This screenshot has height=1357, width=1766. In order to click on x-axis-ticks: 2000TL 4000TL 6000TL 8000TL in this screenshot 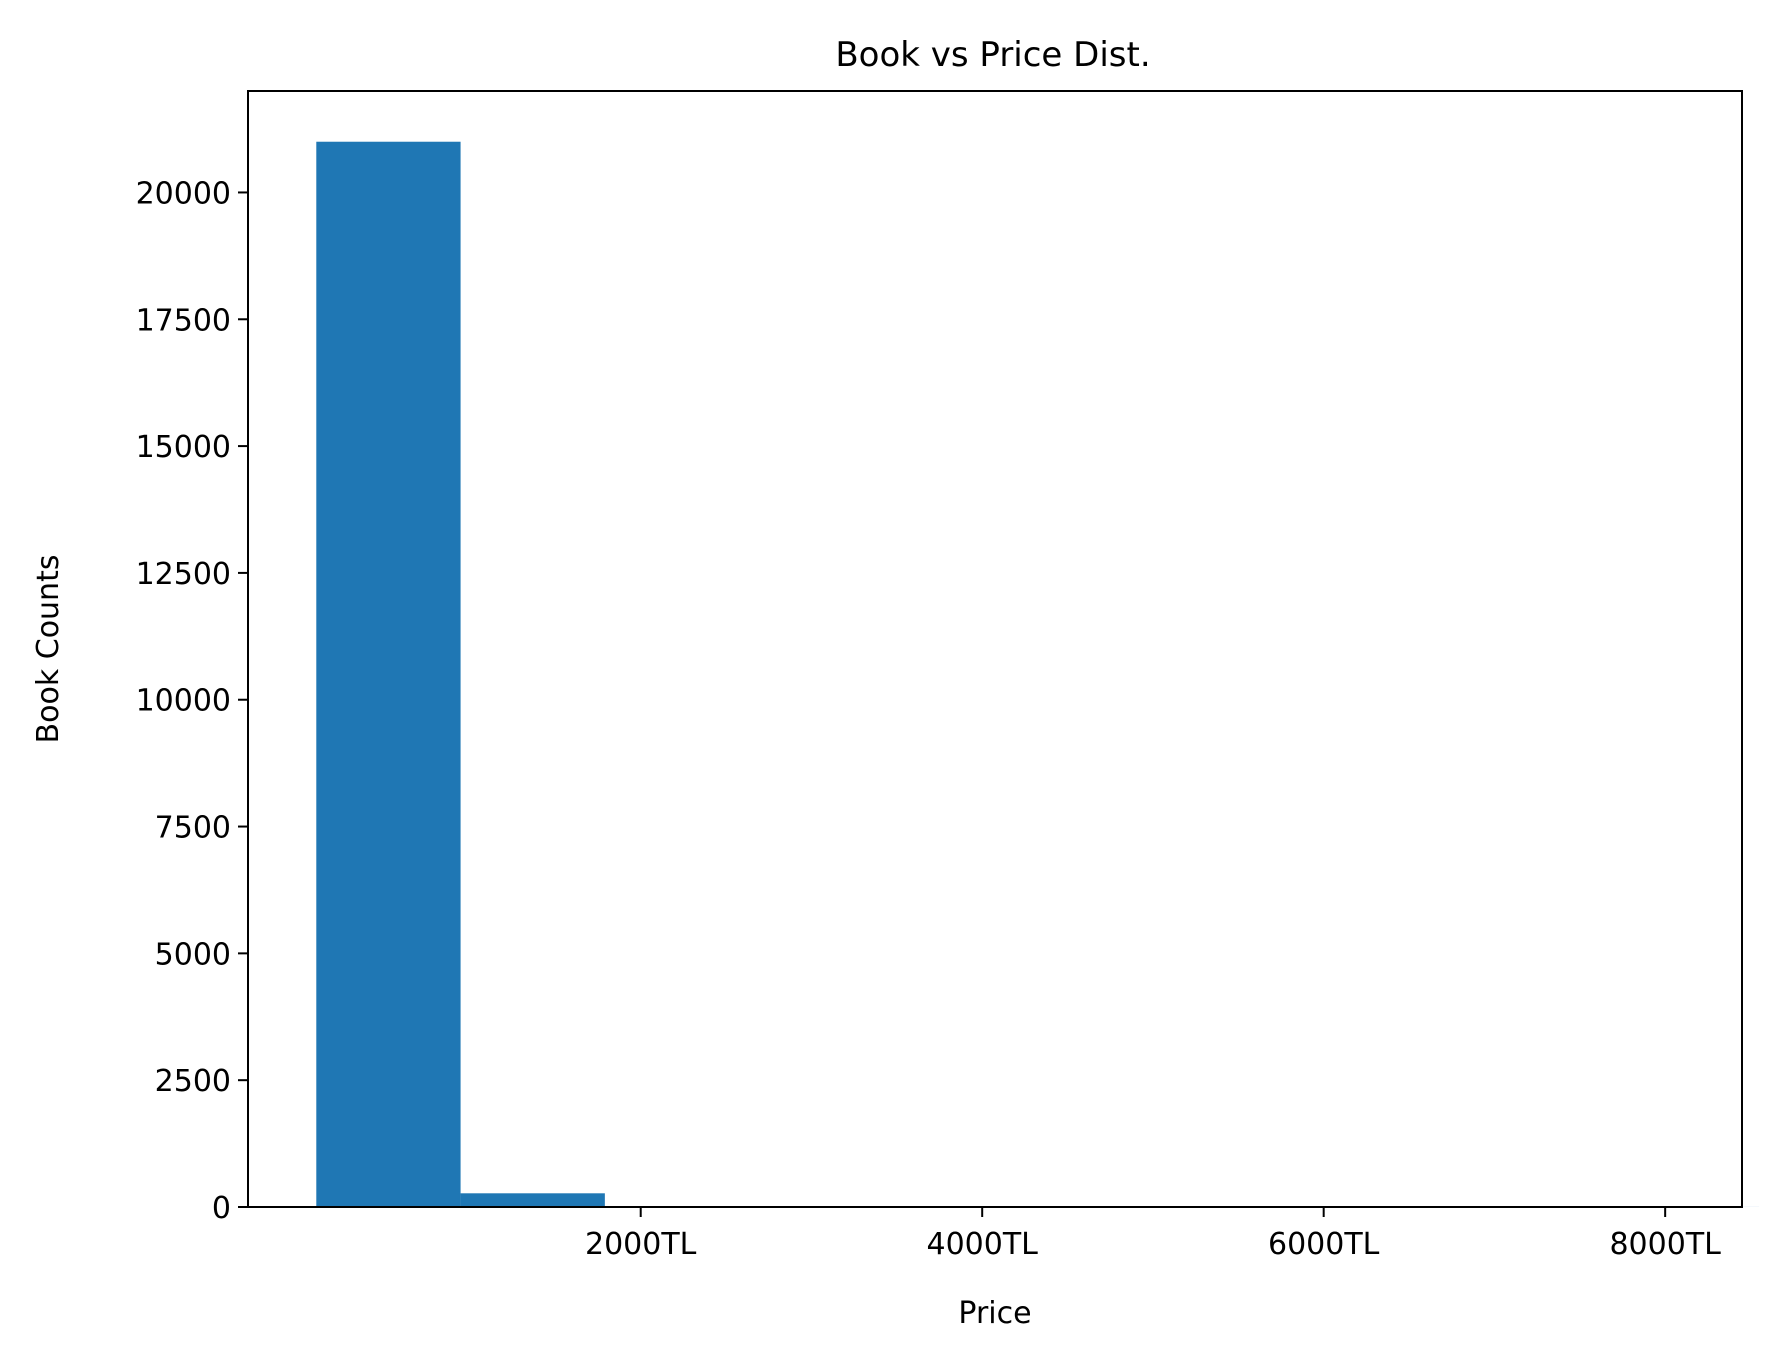, I will do `click(1153, 1234)`.